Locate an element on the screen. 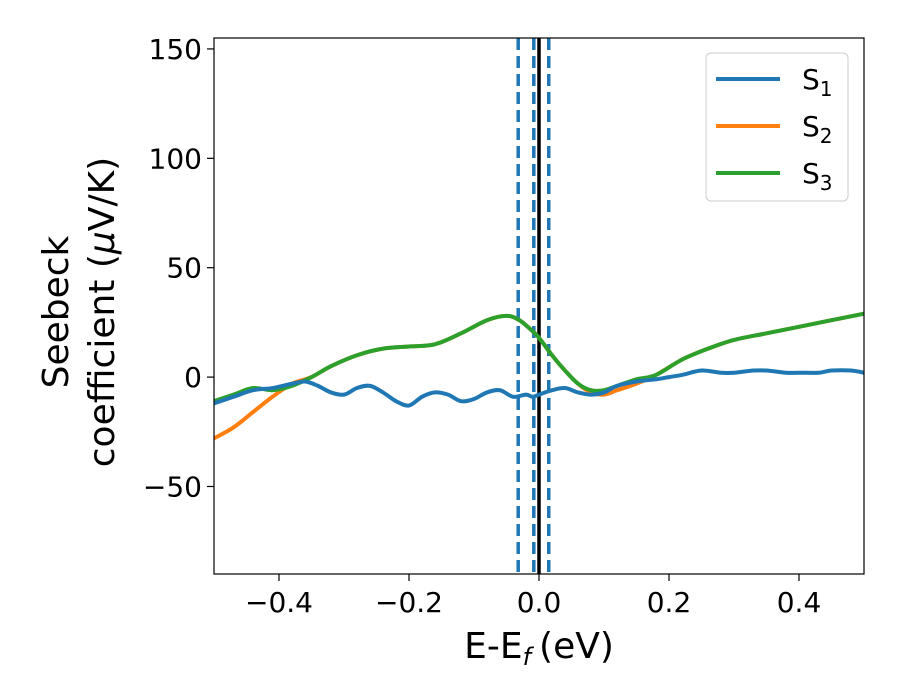 The height and width of the screenshot is (700, 900). x-tick-label: −0.4 is located at coordinates (279, 602).